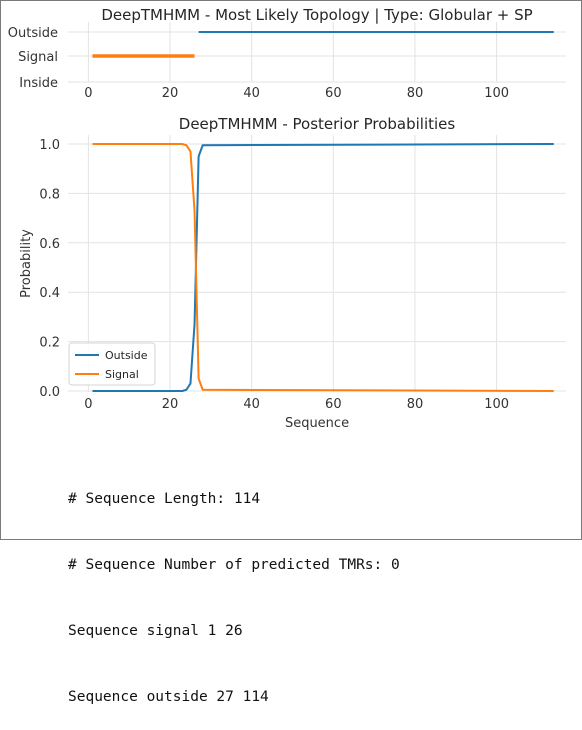 This screenshot has width=582, height=730. Describe the element at coordinates (317, 124) in the screenshot. I see `posterior-chart-title: DeepTMHMM - Posterior Probabilities` at that location.